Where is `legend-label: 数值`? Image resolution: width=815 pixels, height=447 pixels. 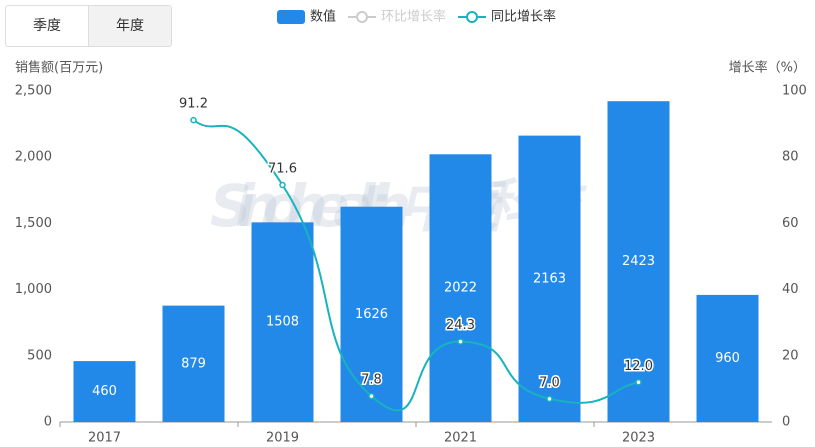 legend-label: 数值 is located at coordinates (323, 17).